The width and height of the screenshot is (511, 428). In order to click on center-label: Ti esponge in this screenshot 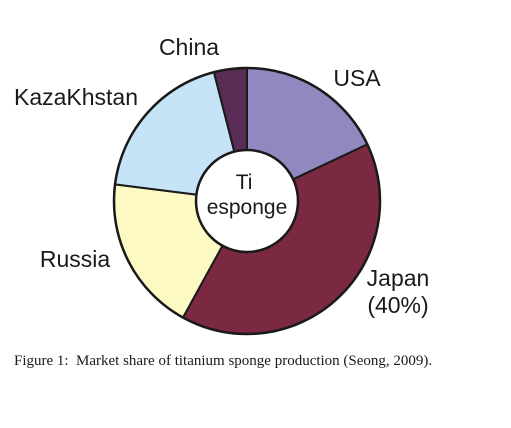, I will do `click(247, 195)`.